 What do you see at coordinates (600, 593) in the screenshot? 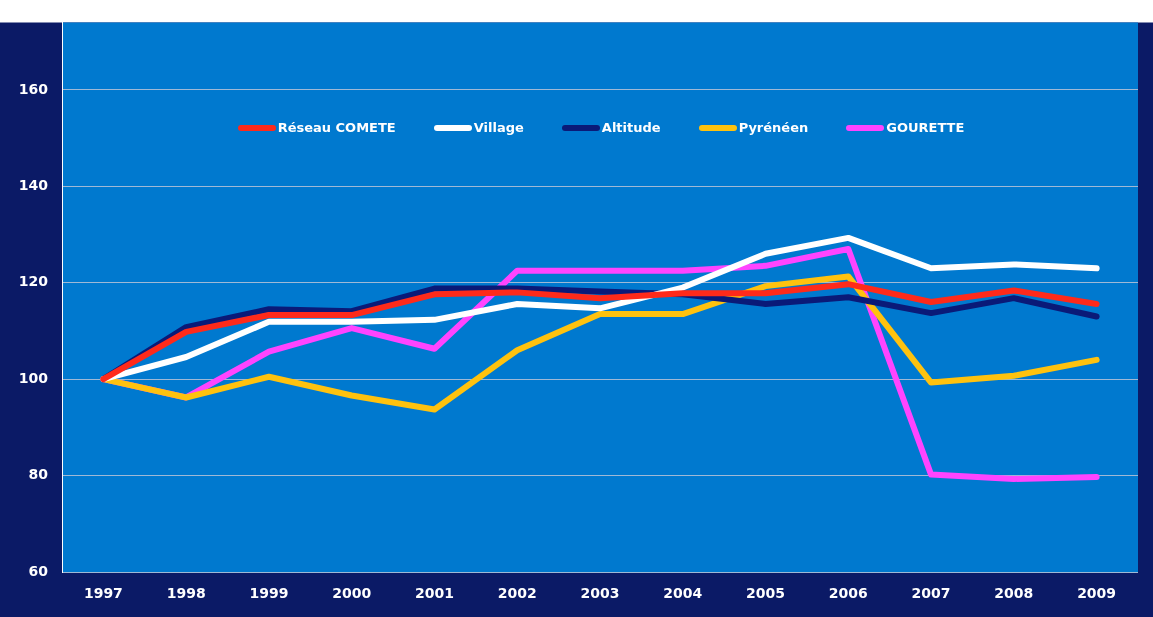
I see `x-tick-label: 2003` at bounding box center [600, 593].